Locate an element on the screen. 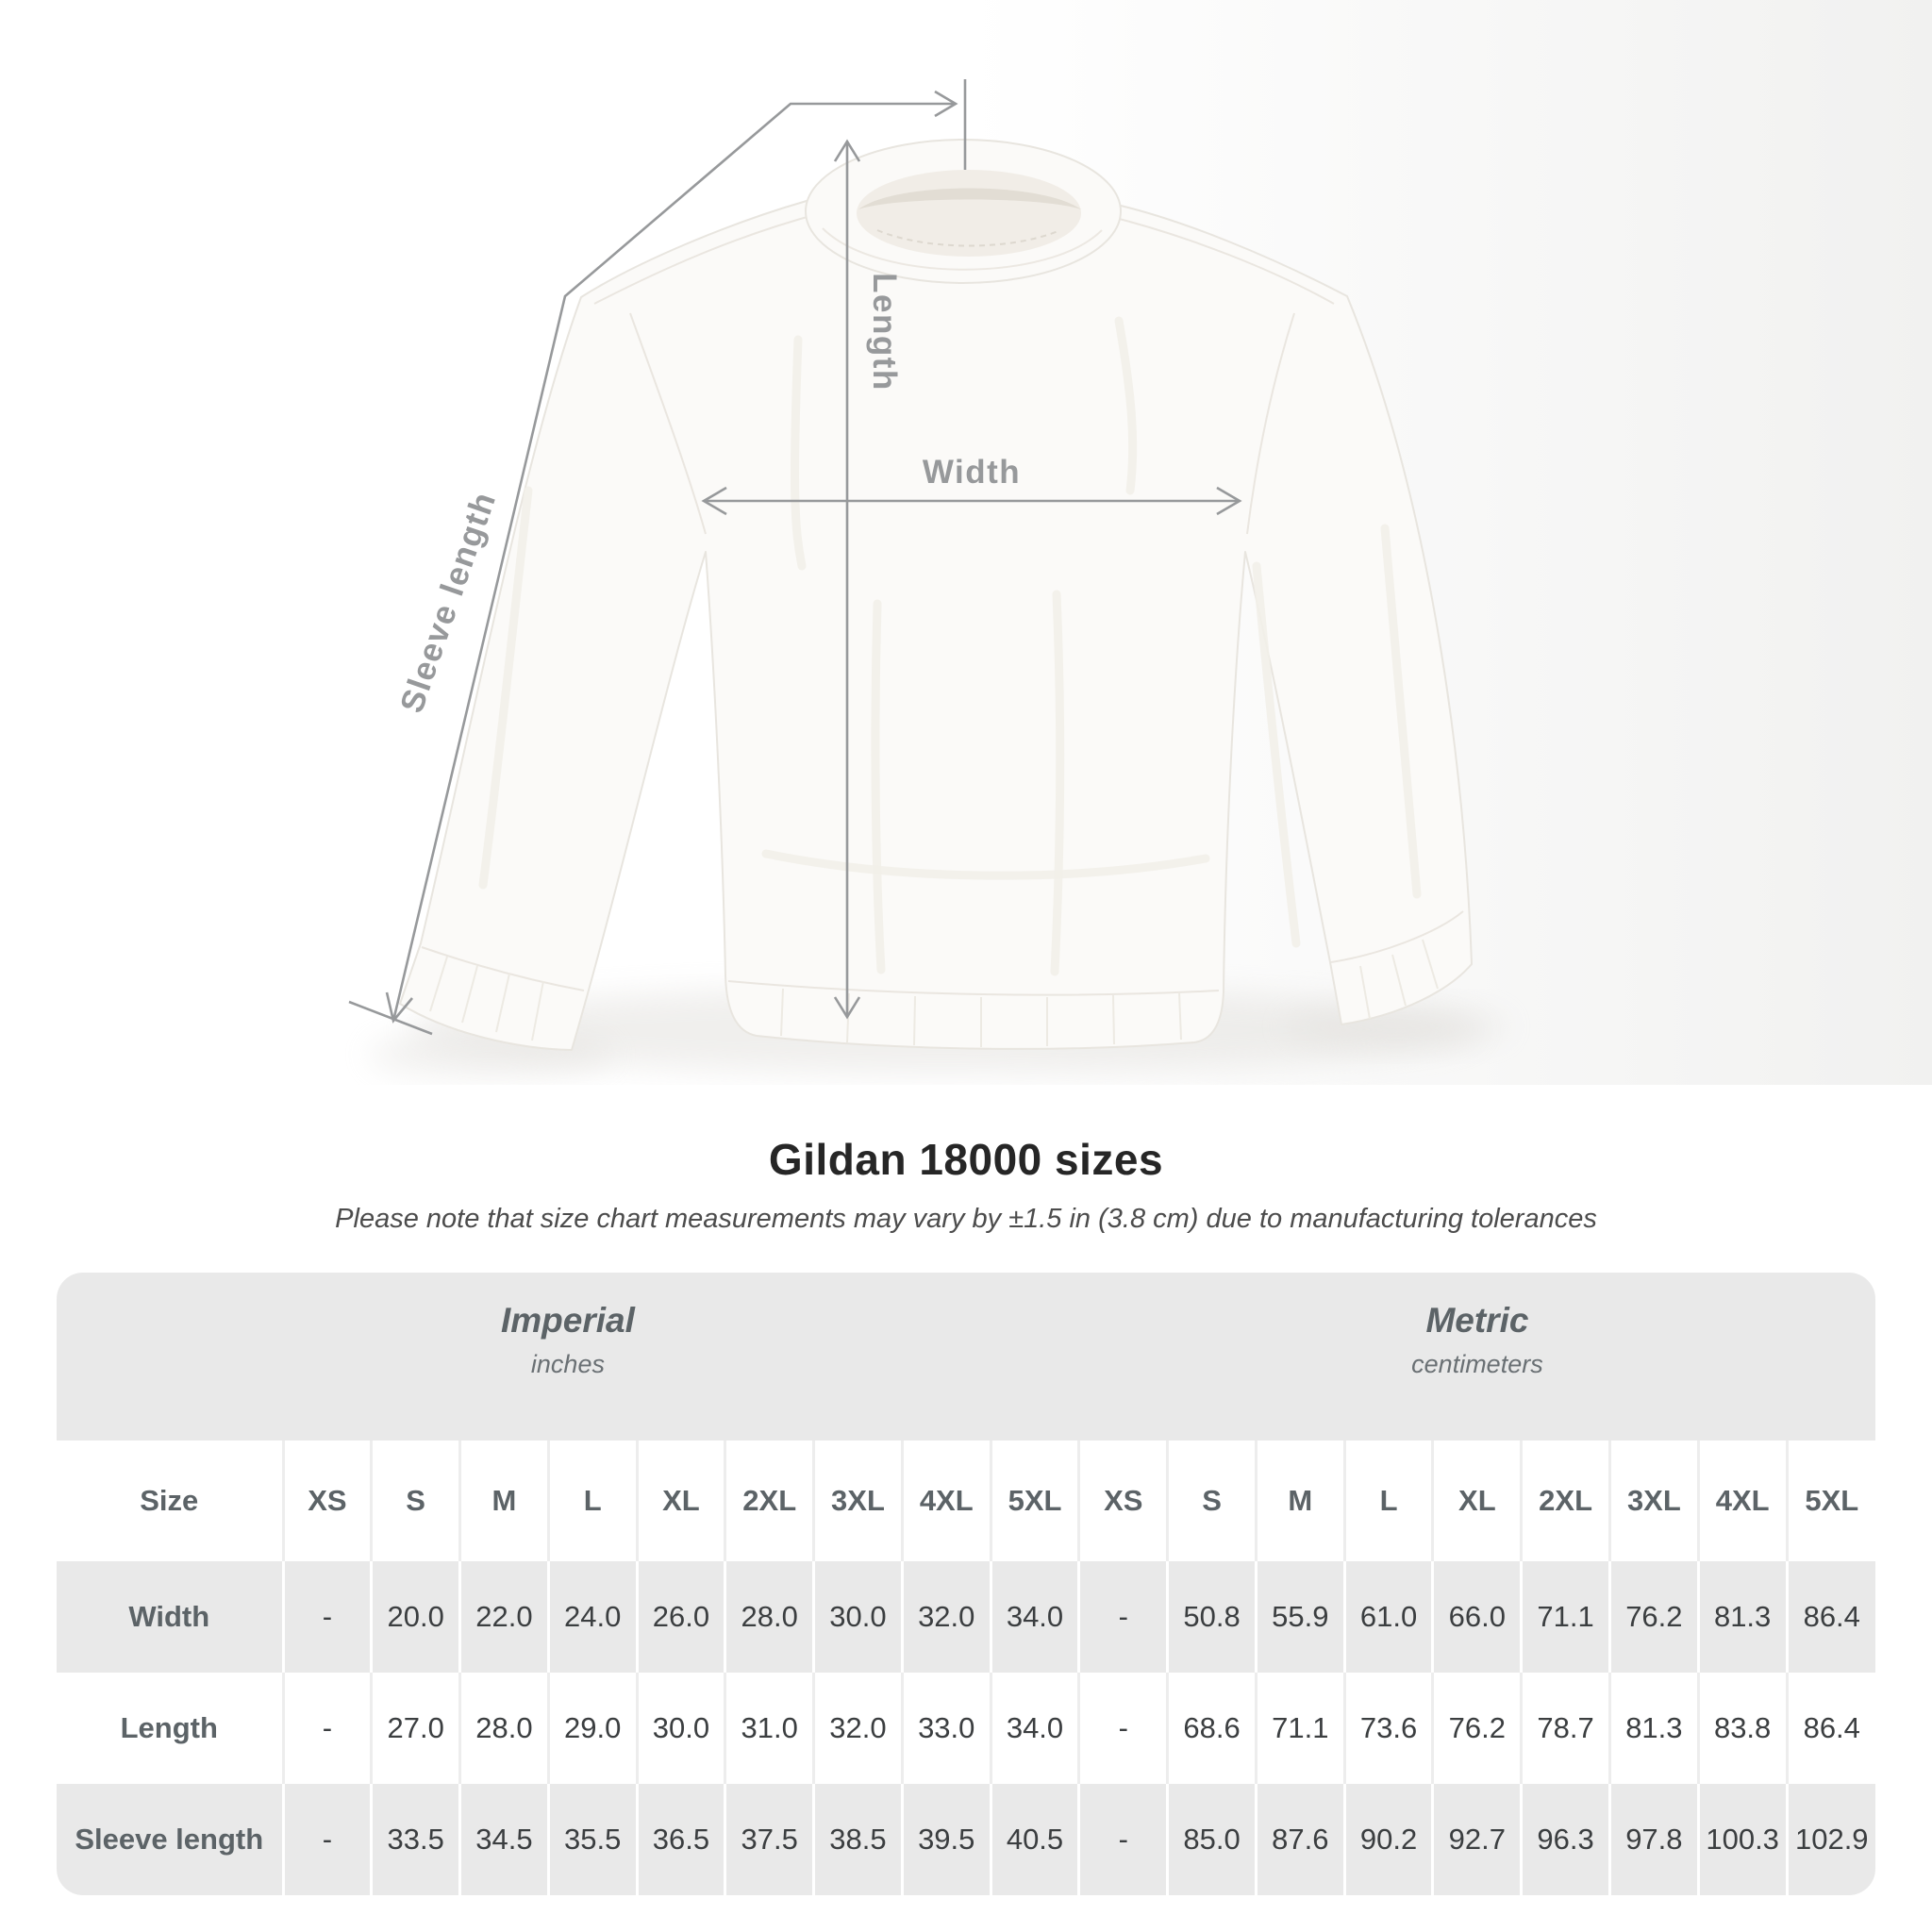 The height and width of the screenshot is (1932, 1932). value-cell: 29.0 is located at coordinates (592, 1728).